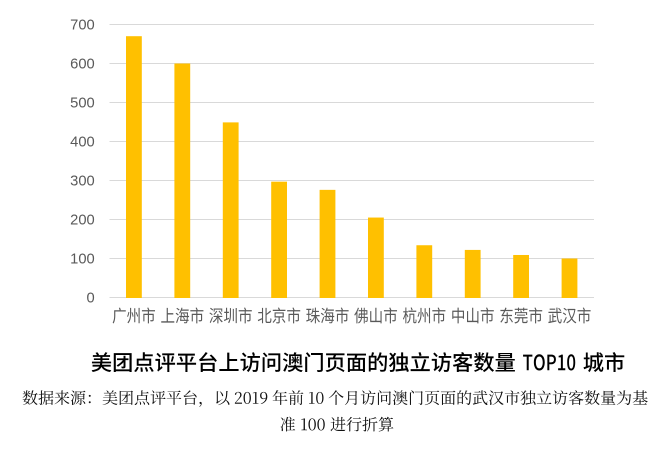 This screenshot has height=450, width=665. What do you see at coordinates (82, 221) in the screenshot?
I see `svg-text: 200` at bounding box center [82, 221].